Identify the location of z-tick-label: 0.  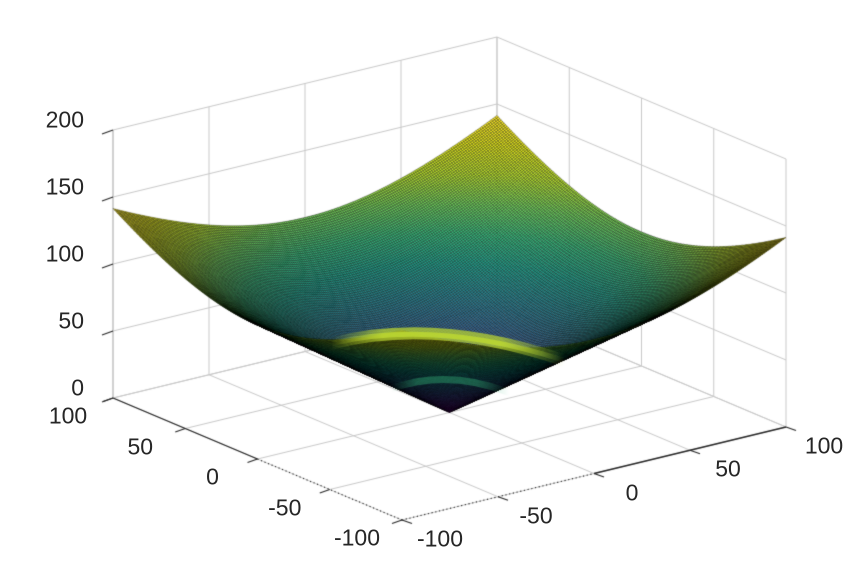
(77, 387).